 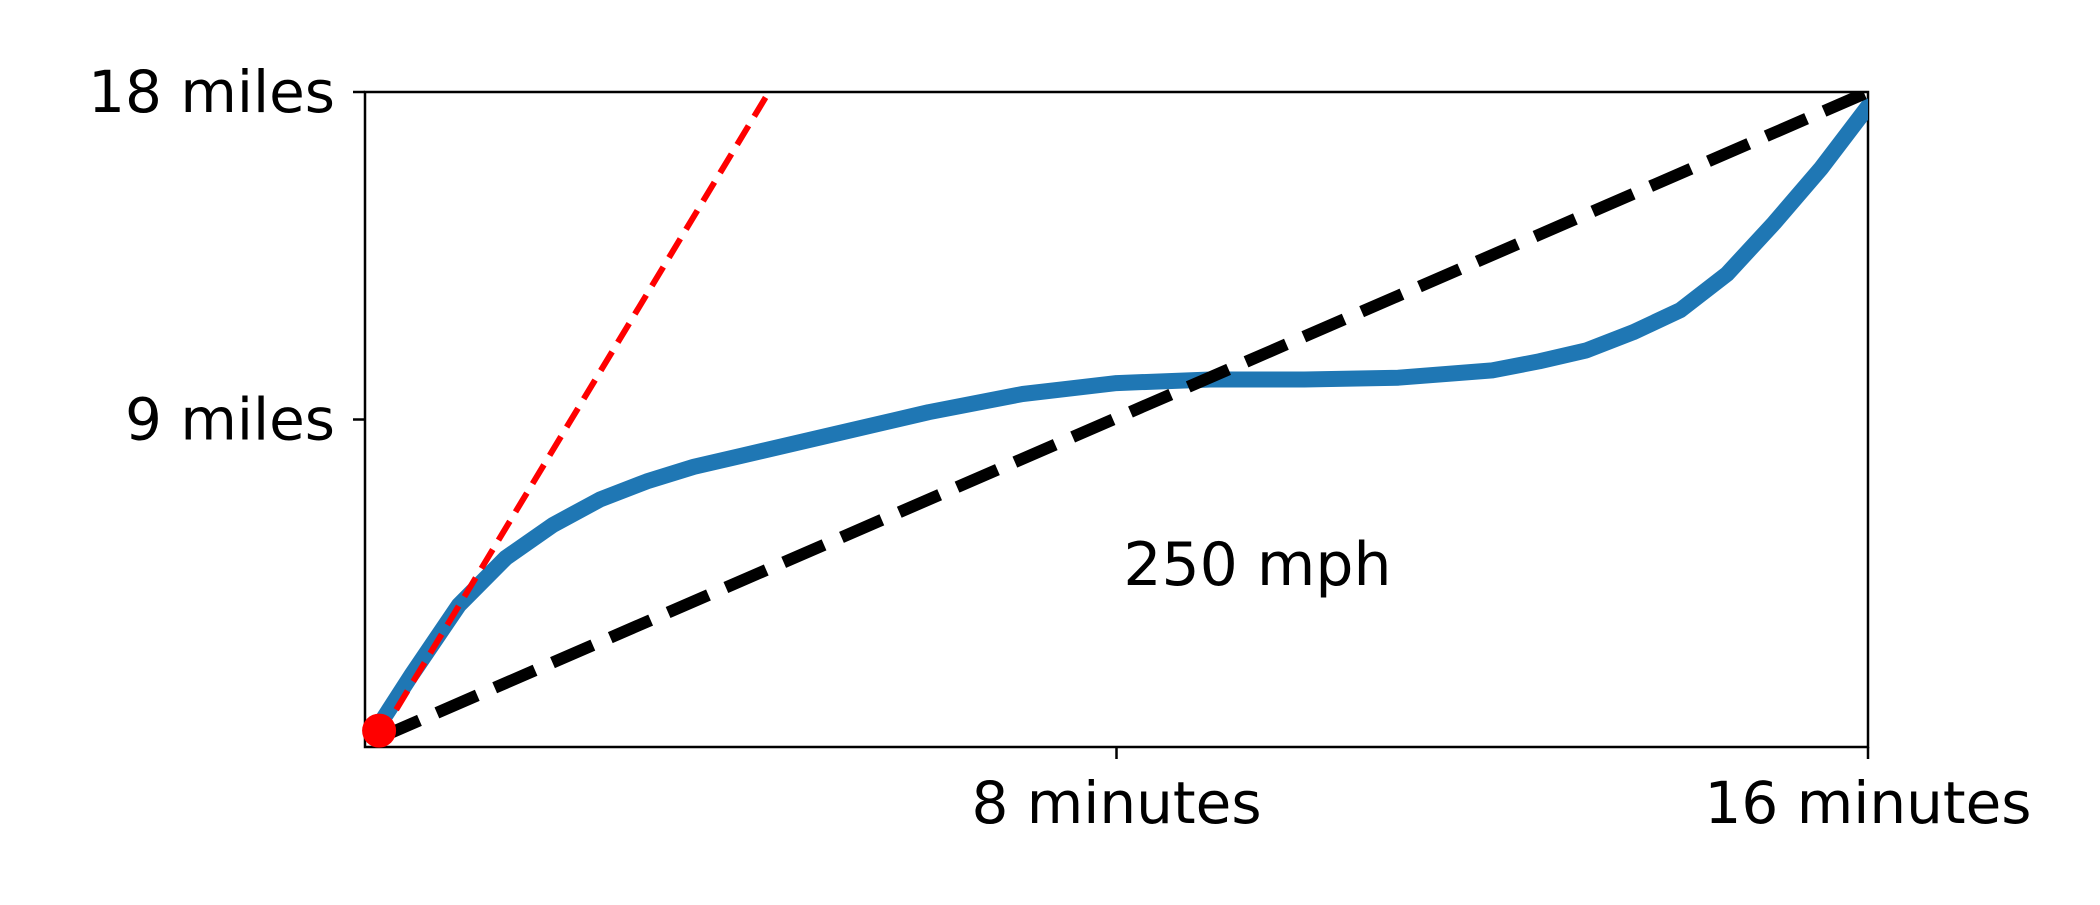 I want to click on tangent-dashed-line, so click(x=574, y=416).